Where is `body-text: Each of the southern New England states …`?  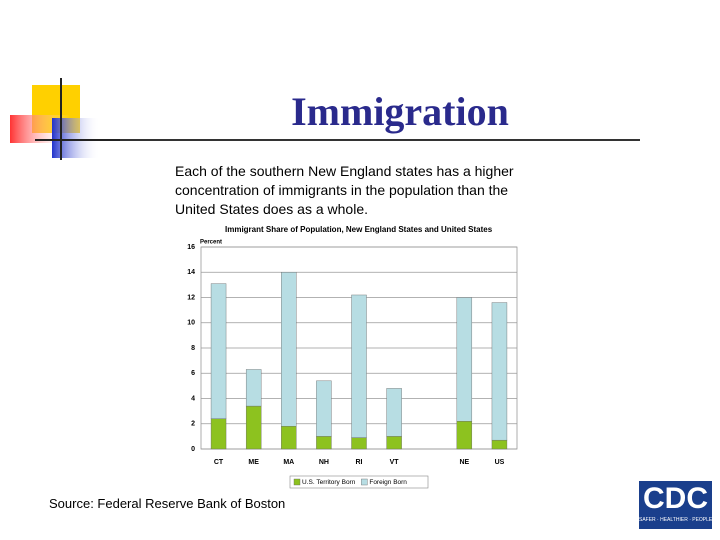
body-text: Each of the southern New England states … is located at coordinates (344, 190).